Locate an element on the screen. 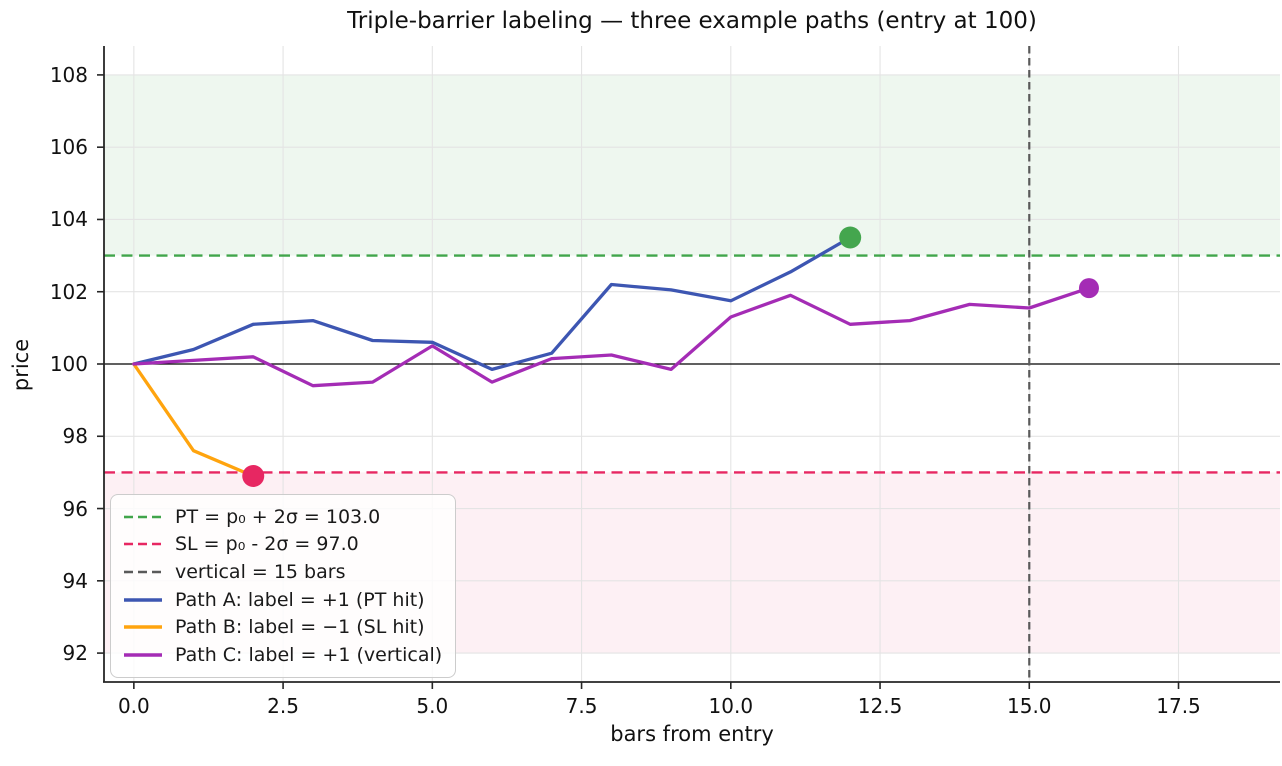 Image resolution: width=1282 pixels, height=766 pixels. y-tick-label: 92 is located at coordinates (75, 653).